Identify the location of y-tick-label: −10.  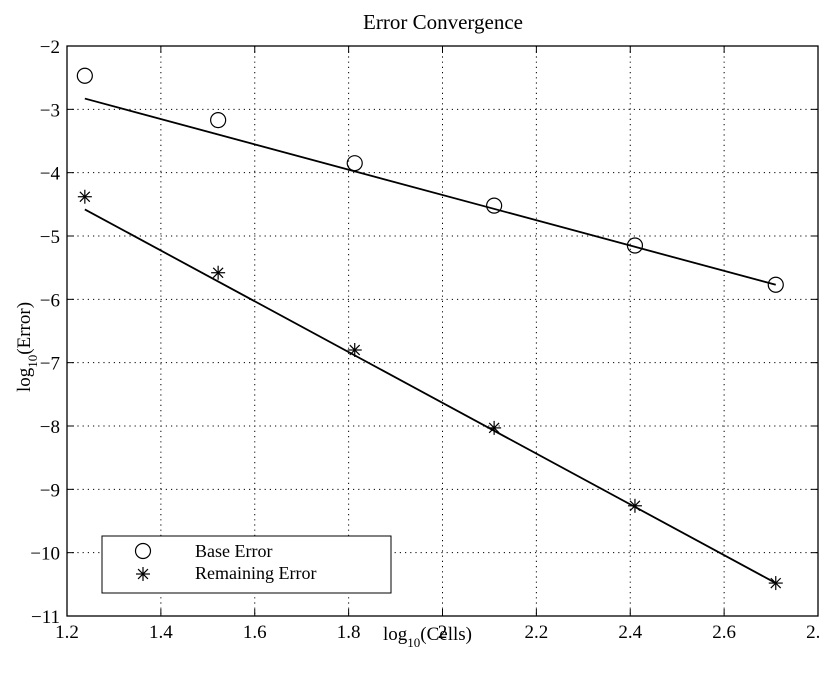
(45, 554).